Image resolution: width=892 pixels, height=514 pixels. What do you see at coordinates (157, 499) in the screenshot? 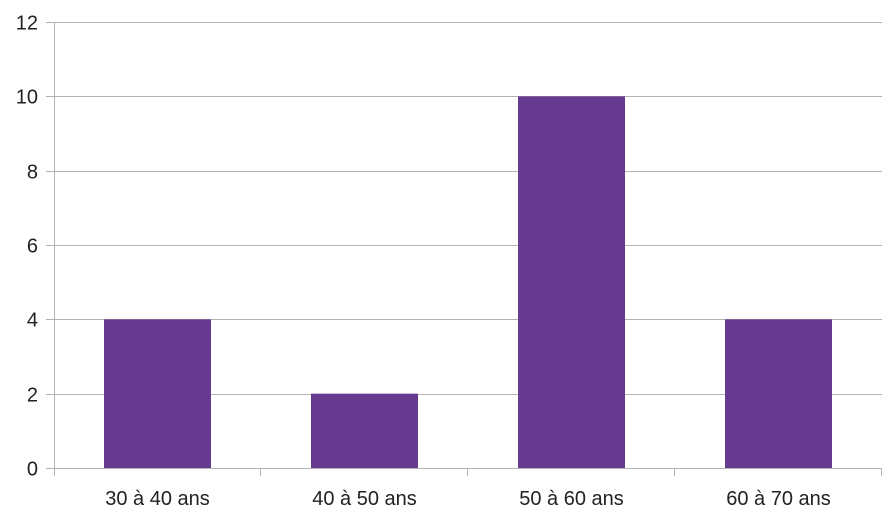
I see `x-tick-label: 30 à 40 ans` at bounding box center [157, 499].